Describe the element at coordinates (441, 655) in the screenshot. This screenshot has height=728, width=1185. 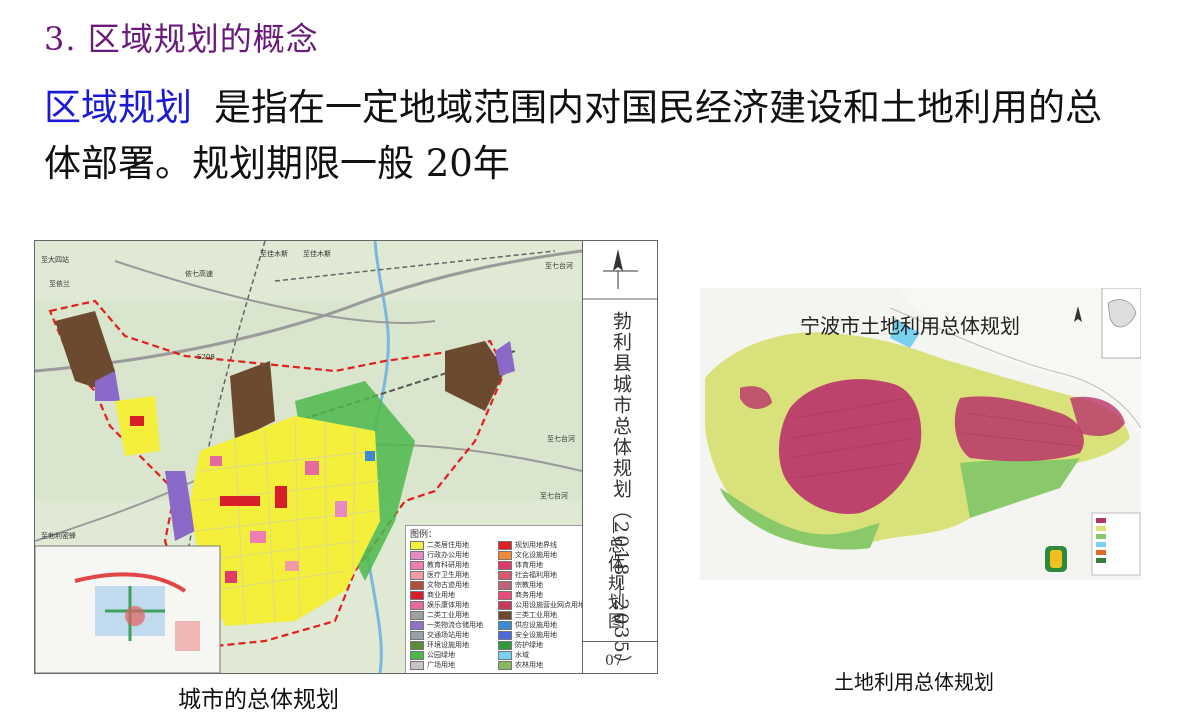
I see `legend-label: 公园绿地` at that location.